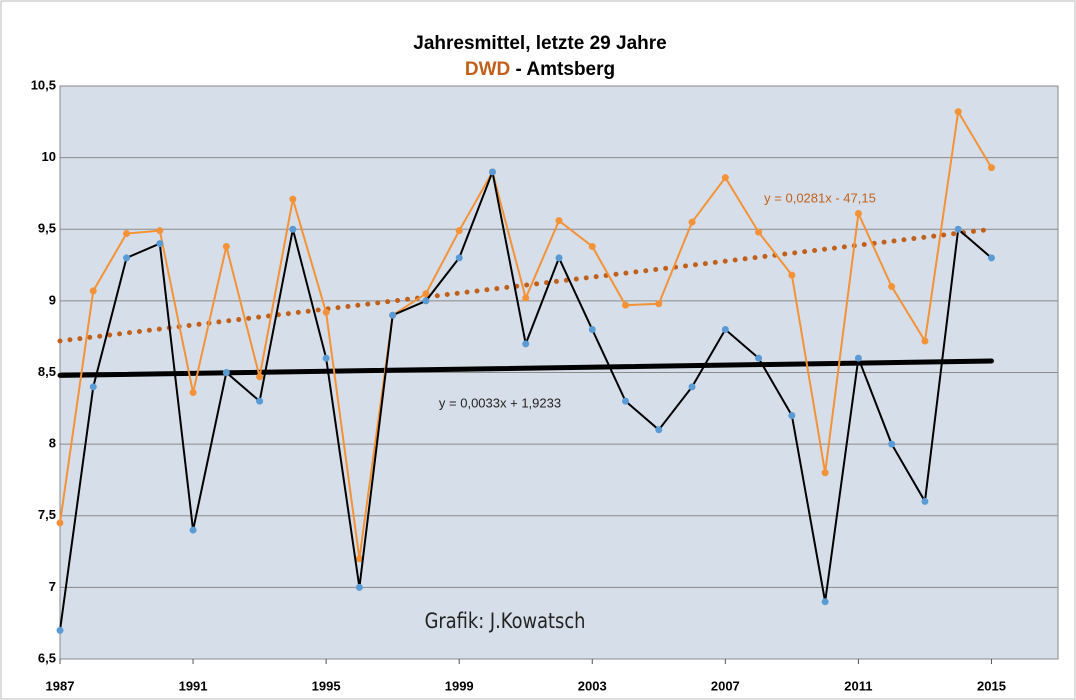  Describe the element at coordinates (592, 685) in the screenshot. I see `x-tick-label: 2003` at that location.